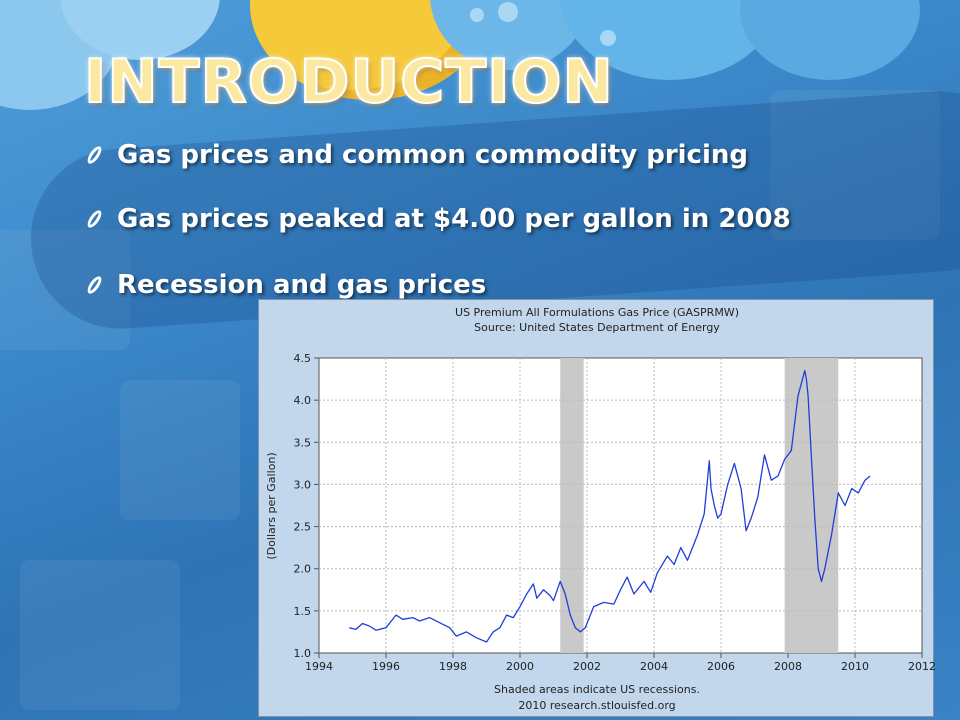  What do you see at coordinates (788, 666) in the screenshot?
I see `x-tick-label: 2008` at bounding box center [788, 666].